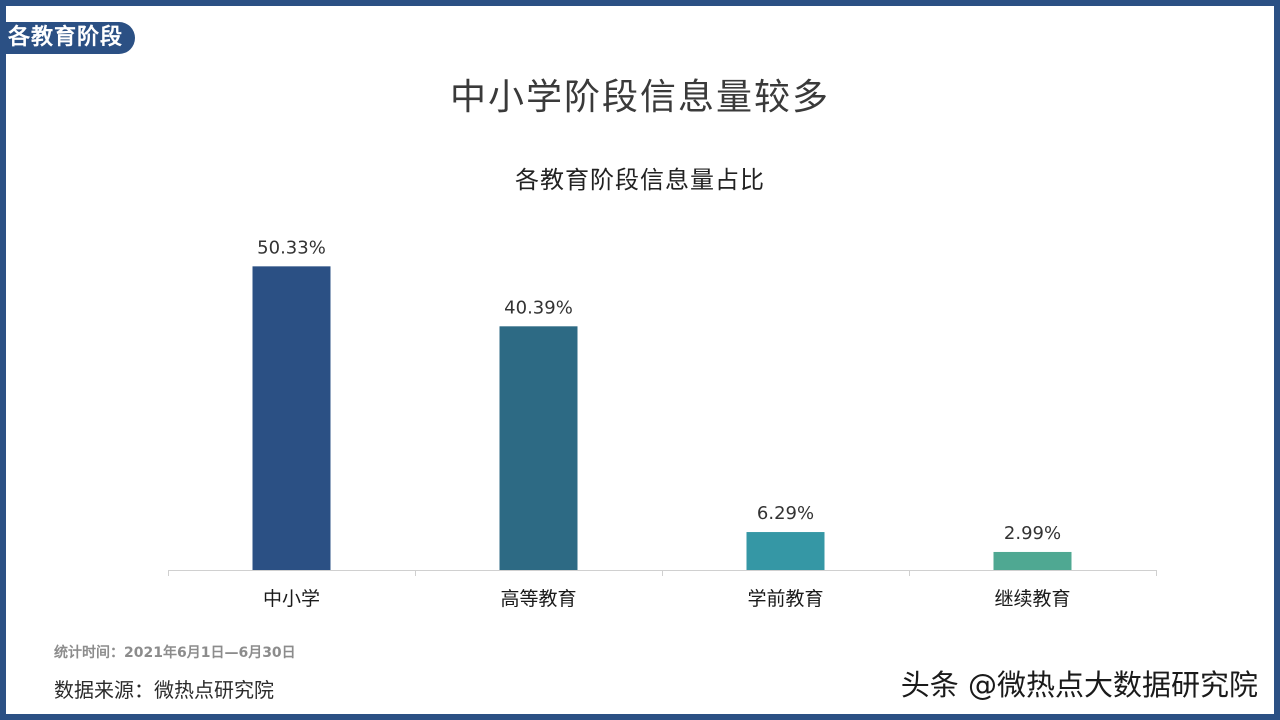 The image size is (1280, 720). Describe the element at coordinates (164, 690) in the screenshot. I see `data-source: 数据来源：微热点研究院` at that location.